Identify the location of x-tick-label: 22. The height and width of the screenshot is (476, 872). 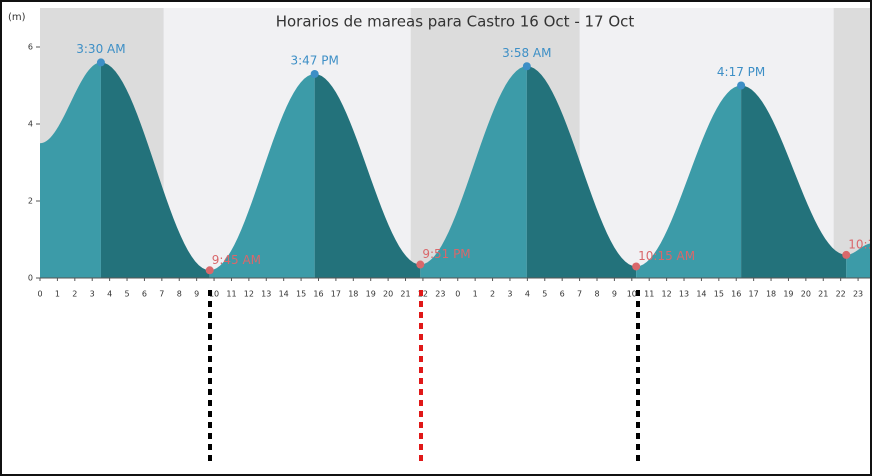
(841, 294).